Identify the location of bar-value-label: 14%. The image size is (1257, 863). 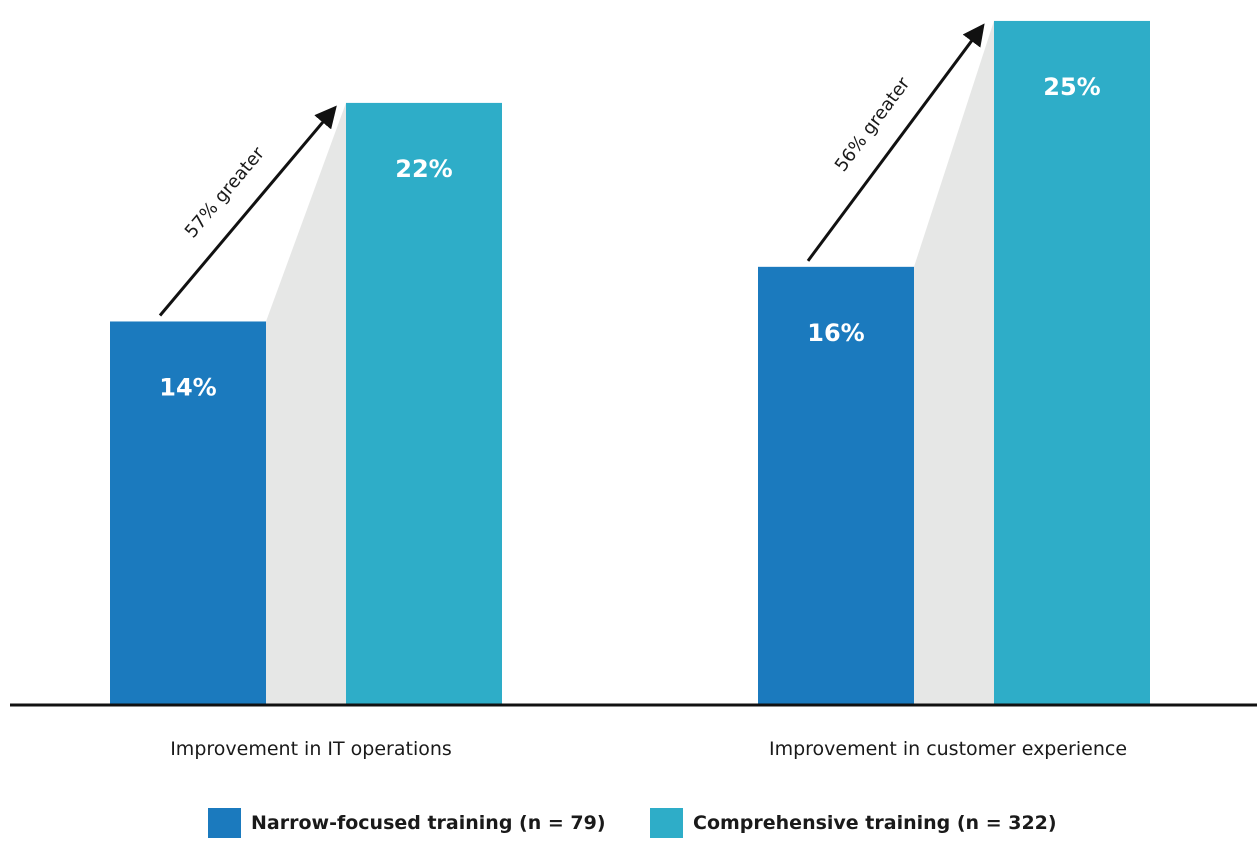
(187, 387).